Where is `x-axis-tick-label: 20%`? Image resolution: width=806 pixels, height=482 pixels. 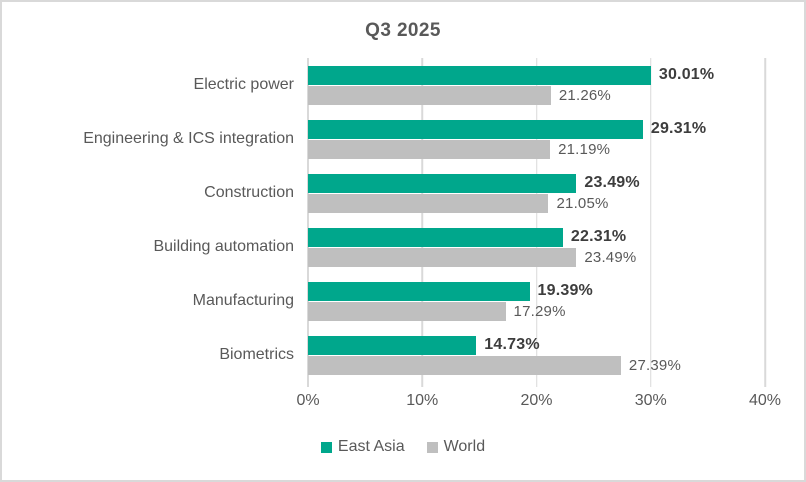 x-axis-tick-label: 20% is located at coordinates (536, 400).